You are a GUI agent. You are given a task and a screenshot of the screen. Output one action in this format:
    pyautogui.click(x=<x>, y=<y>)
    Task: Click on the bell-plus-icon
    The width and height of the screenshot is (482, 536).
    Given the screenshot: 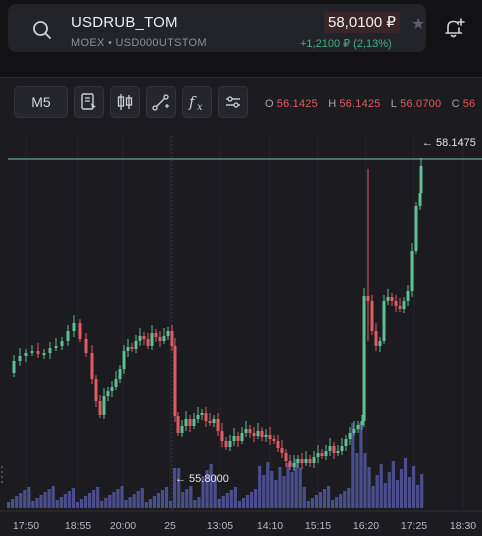 What is the action you would take?
    pyautogui.click(x=454, y=28)
    